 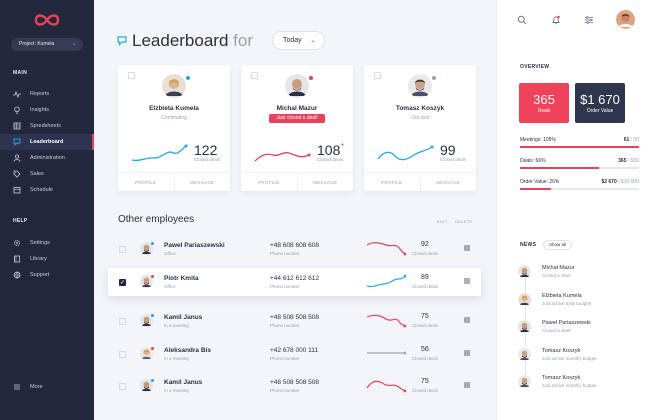 What do you see at coordinates (47, 174) in the screenshot?
I see `sidebar-item-sales: Sales` at bounding box center [47, 174].